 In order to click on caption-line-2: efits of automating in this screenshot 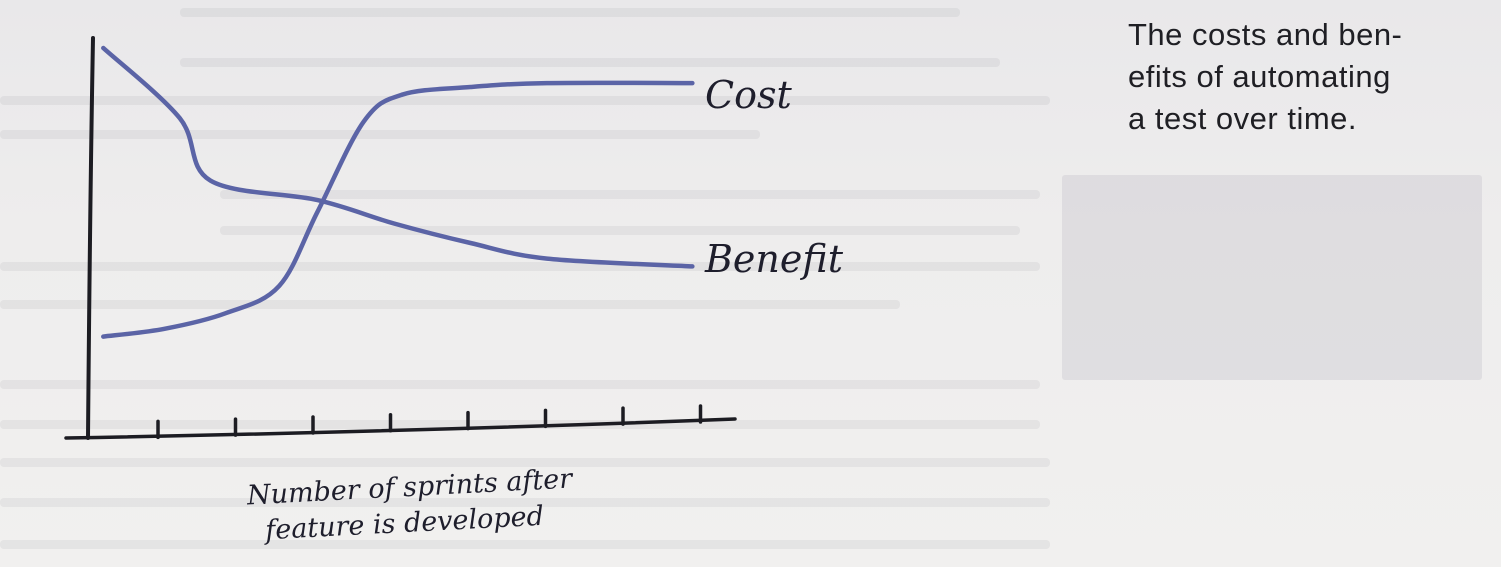, I will do `click(1259, 76)`.